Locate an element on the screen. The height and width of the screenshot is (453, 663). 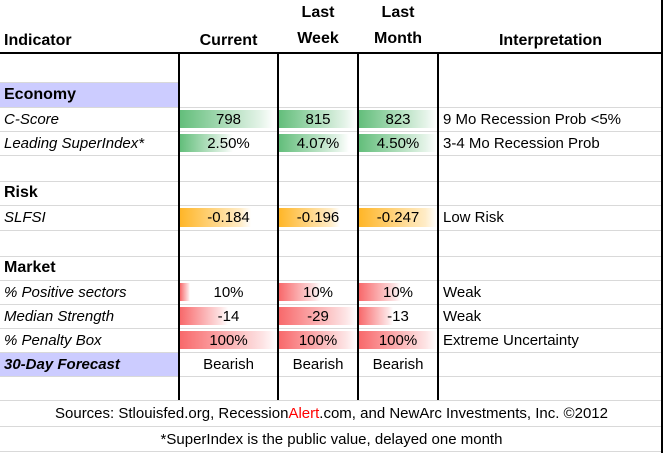
sources-text-alert: Alert is located at coordinates (304, 413).